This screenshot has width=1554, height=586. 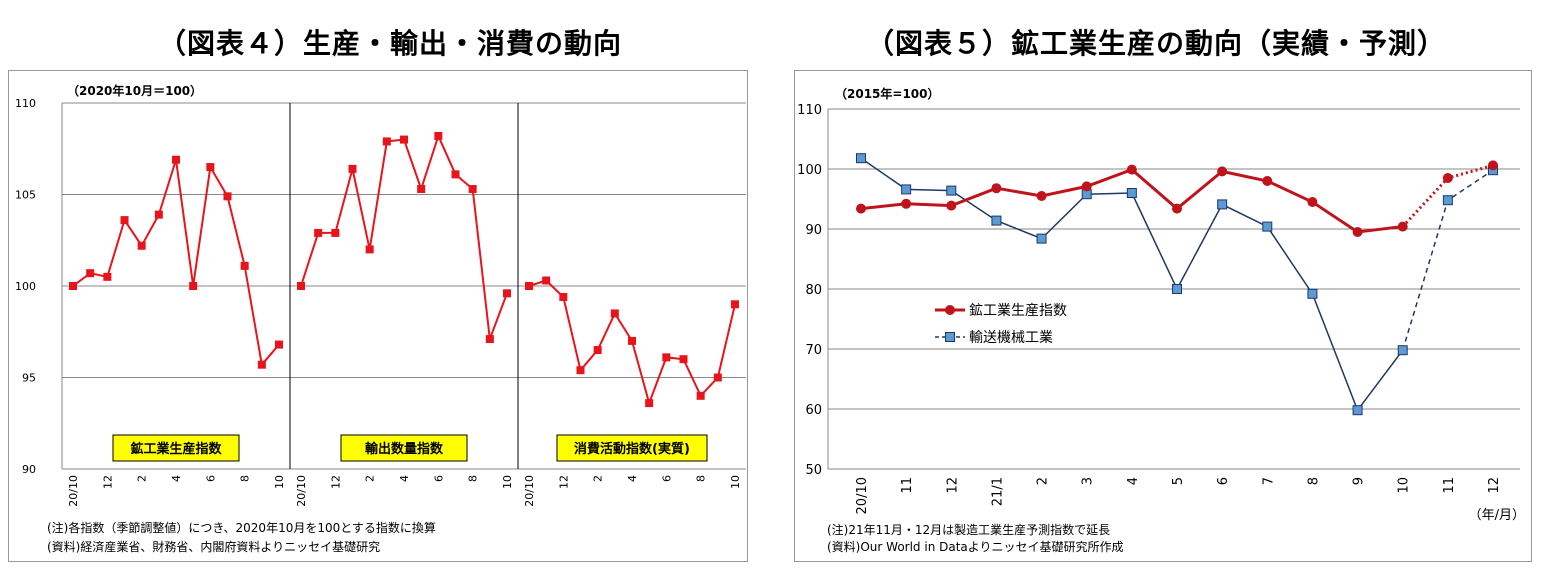 I want to click on left-chart-unit-label: （2020年10月＝100）, so click(x=134, y=90).